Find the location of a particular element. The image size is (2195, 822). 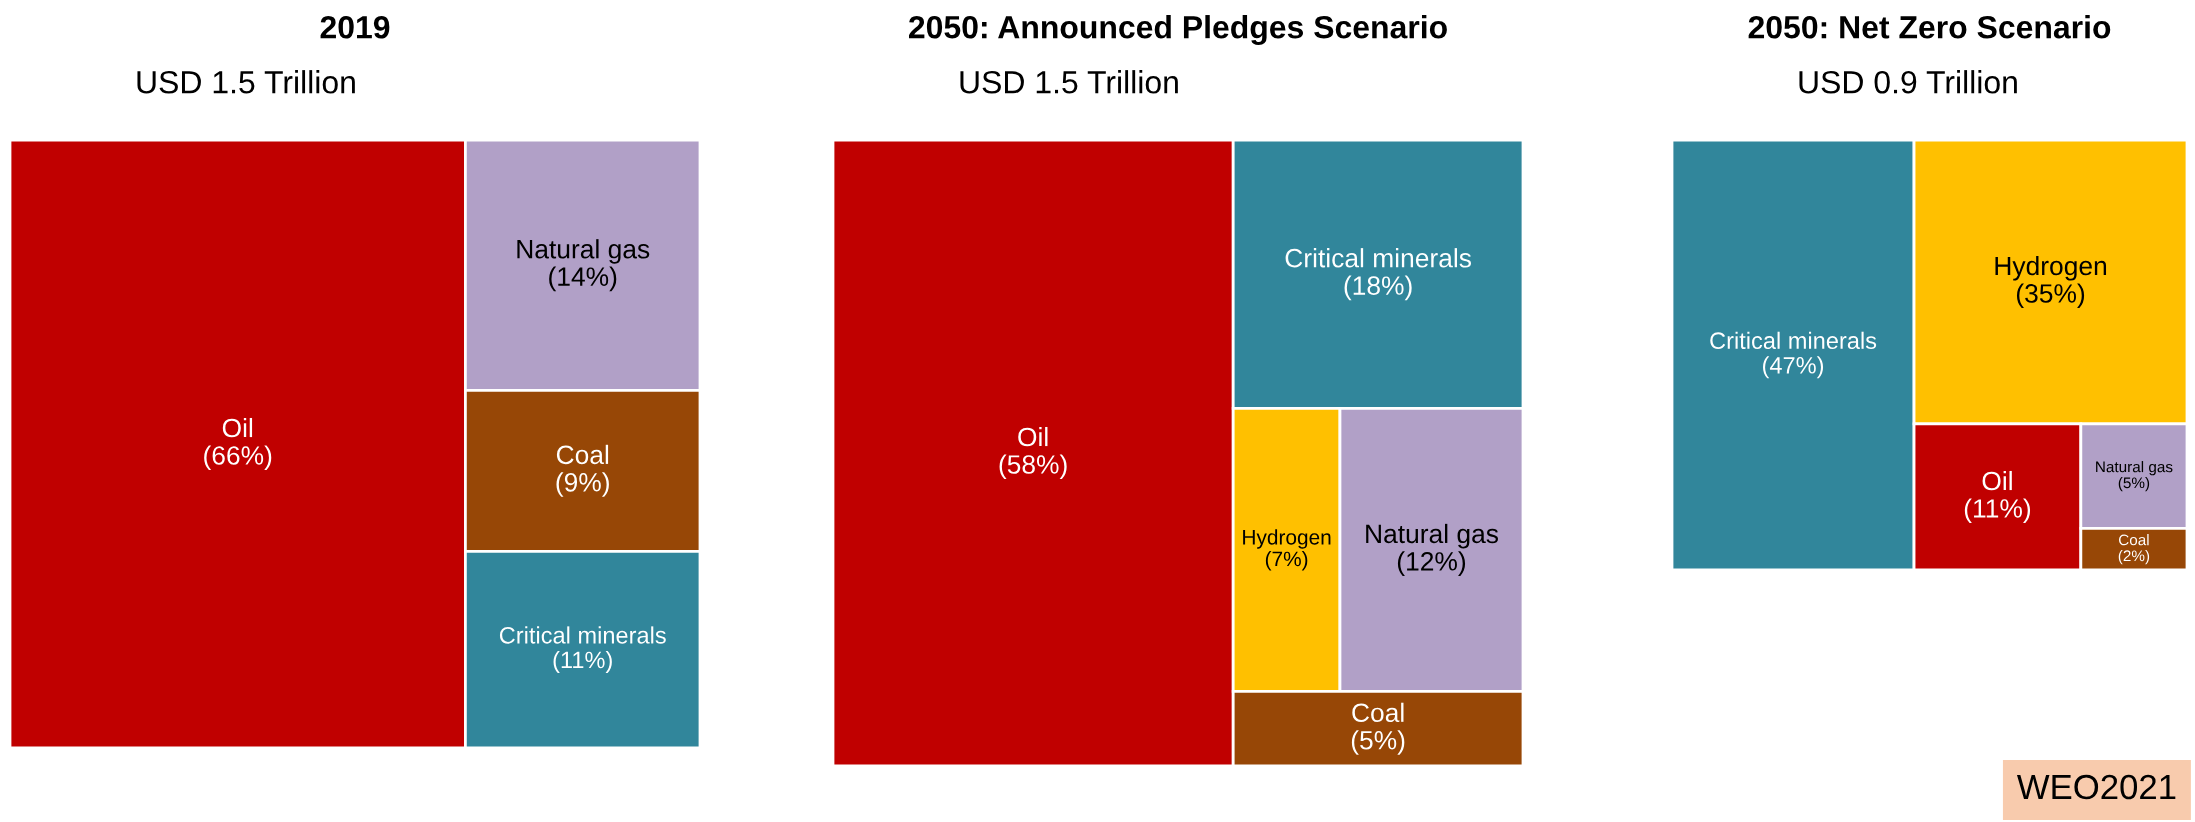

text: USD 0.9 Trillion is located at coordinates (1908, 82).